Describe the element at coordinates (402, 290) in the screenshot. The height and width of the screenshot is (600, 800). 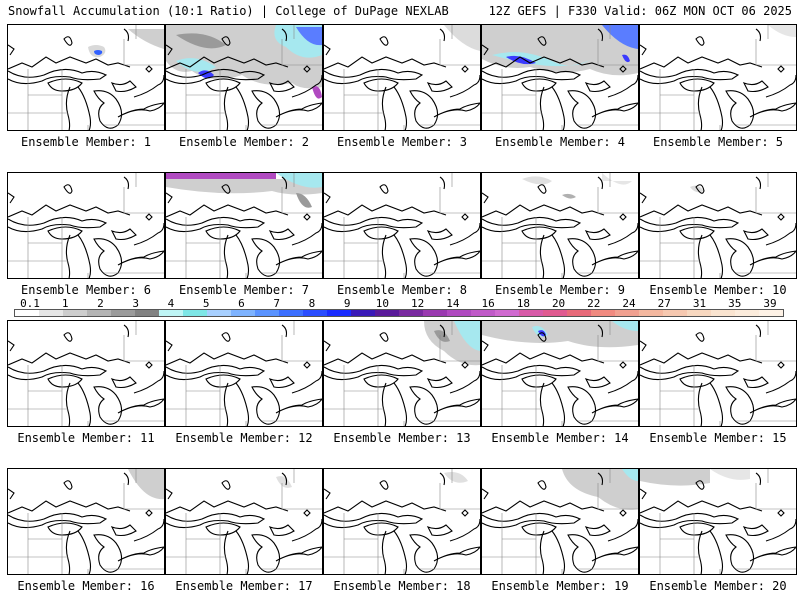
I see `ensemble-member-label: Ensemble Member: 8` at that location.